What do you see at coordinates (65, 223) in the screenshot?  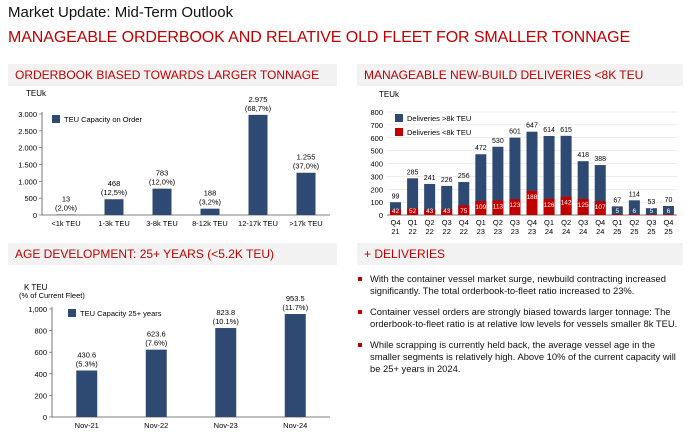 I see `x-tick-label: <1k TEU` at bounding box center [65, 223].